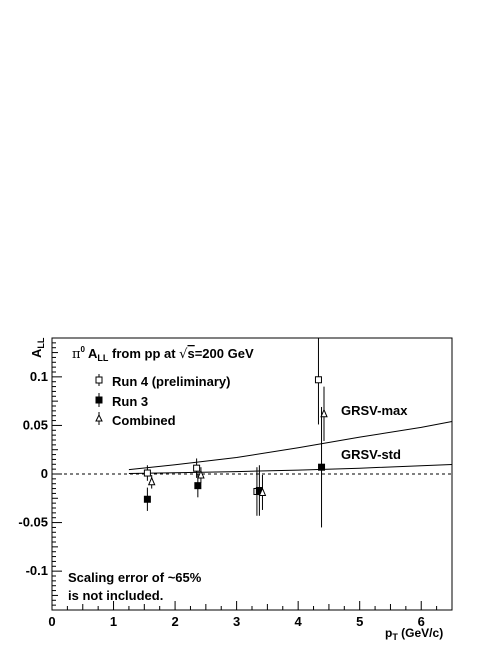 The image size is (498, 645). Describe the element at coordinates (414, 634) in the screenshot. I see `x-axis-label: pT (GeV/c)` at that location.